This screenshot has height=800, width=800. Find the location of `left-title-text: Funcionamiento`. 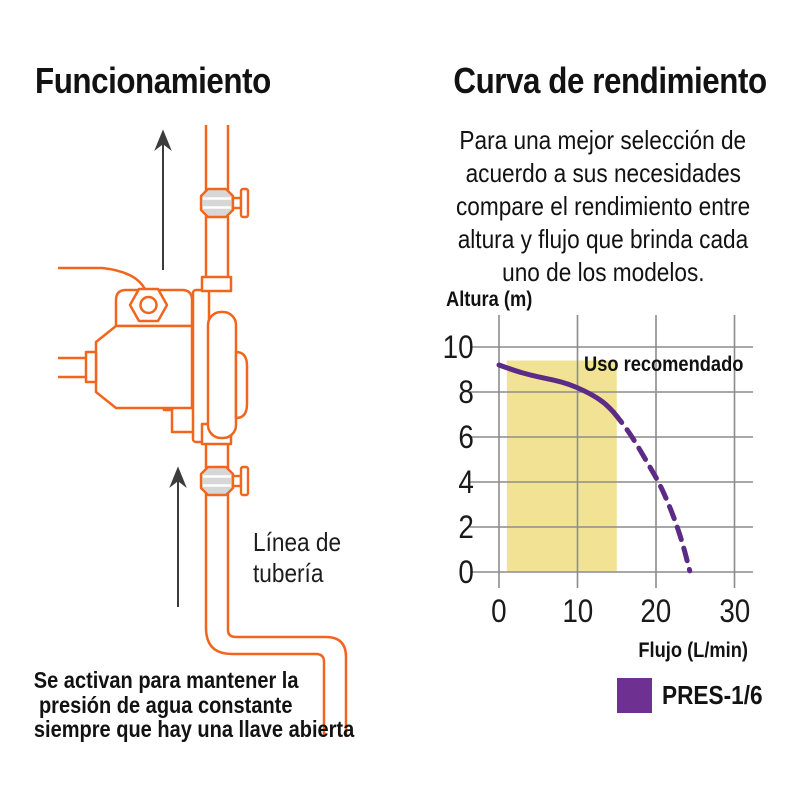

left-title-text: Funcionamiento is located at coordinates (153, 80).